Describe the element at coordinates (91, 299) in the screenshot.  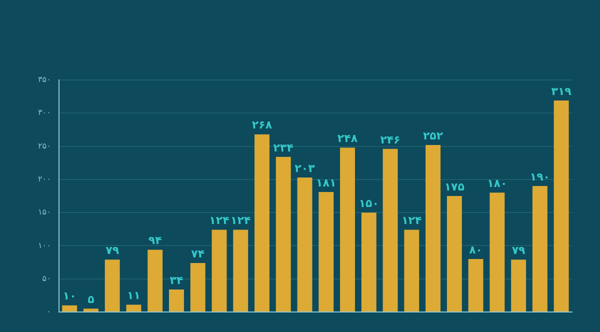
I see `data-label: ۵` at that location.